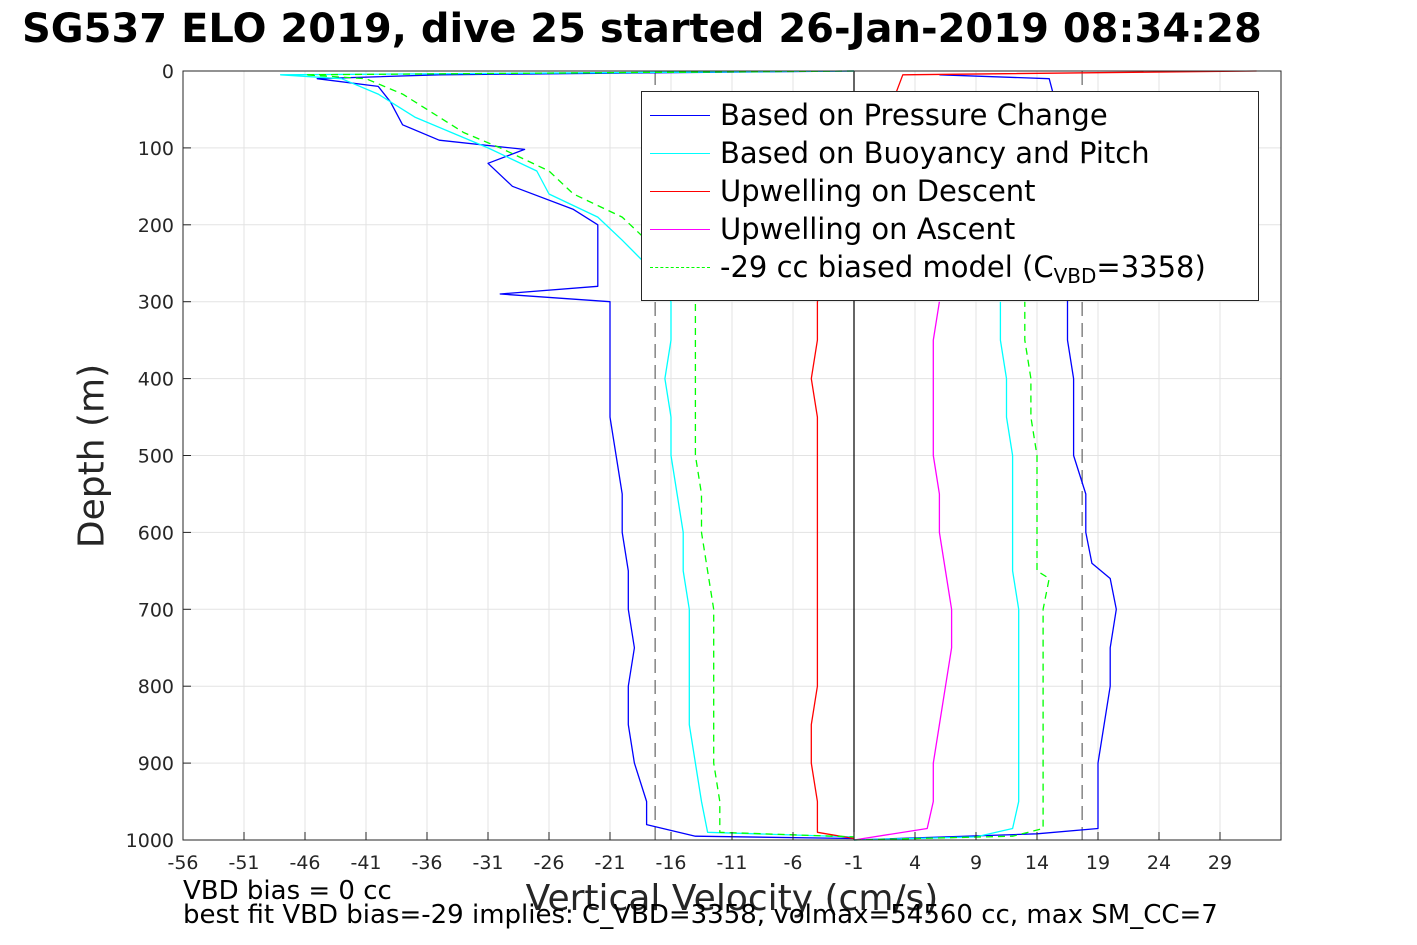  I want to click on legend-swatch-upwelling-descent, so click(680, 191).